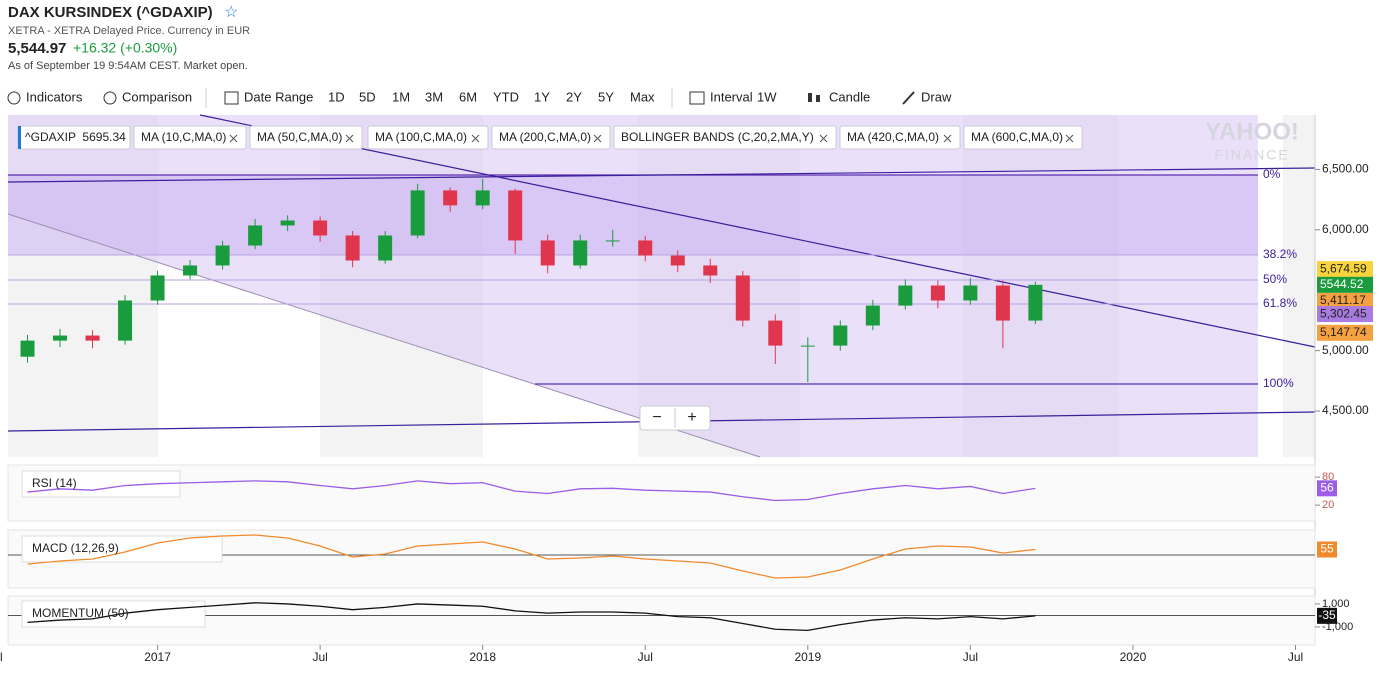  I want to click on toolbar-button: 1M, so click(401, 96).